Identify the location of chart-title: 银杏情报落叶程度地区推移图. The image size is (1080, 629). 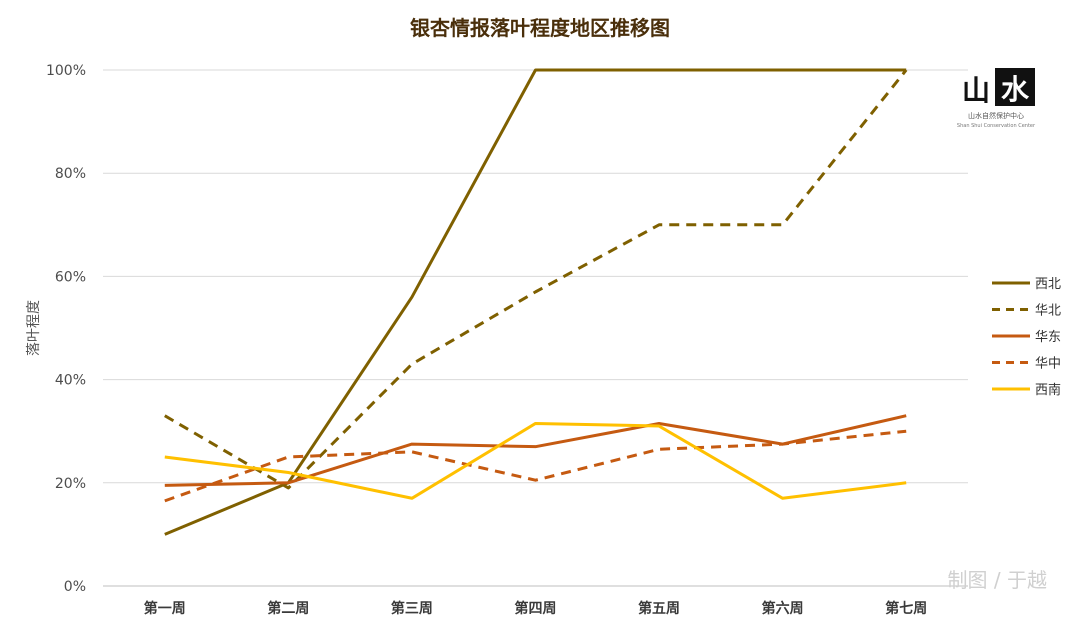
(540, 28).